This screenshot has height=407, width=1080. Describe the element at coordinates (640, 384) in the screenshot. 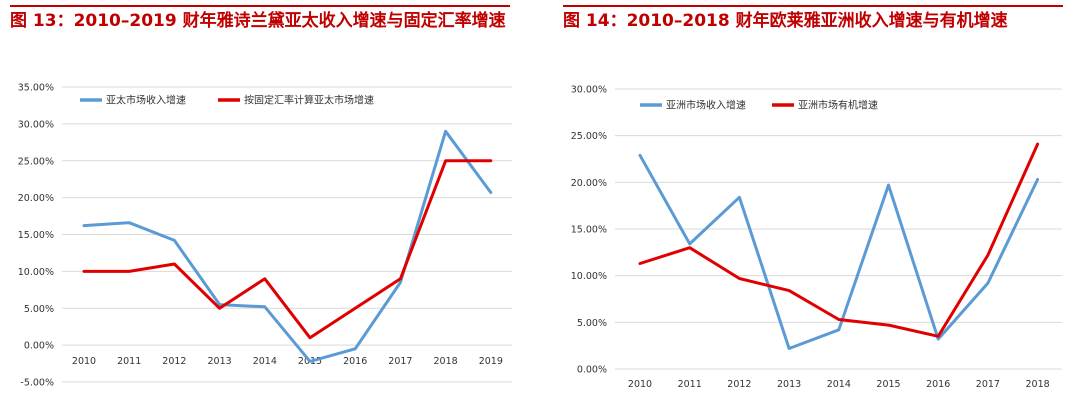

I see `x-tick-label-right: 2010` at that location.